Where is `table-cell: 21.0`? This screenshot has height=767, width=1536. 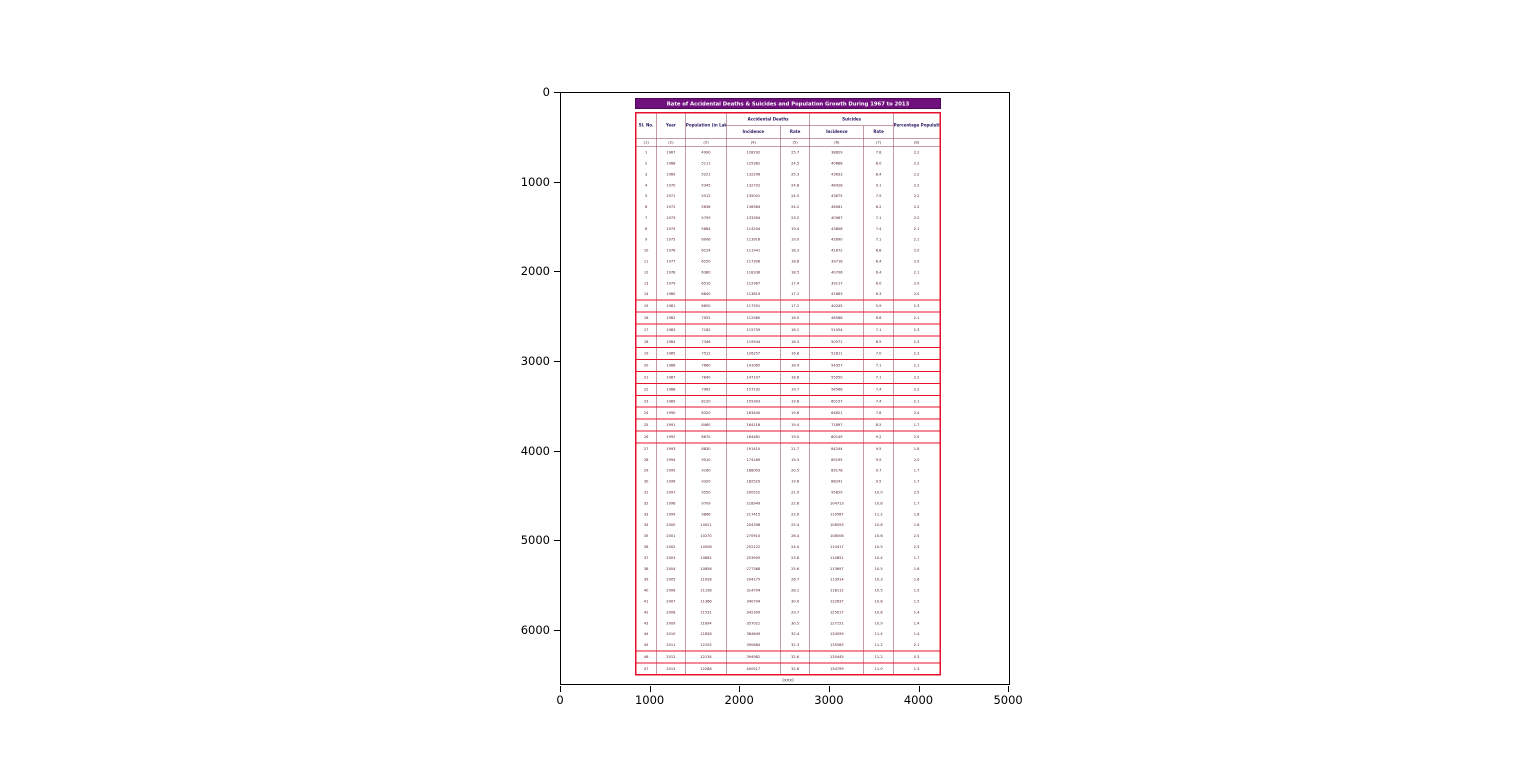 table-cell: 21.0 is located at coordinates (795, 492).